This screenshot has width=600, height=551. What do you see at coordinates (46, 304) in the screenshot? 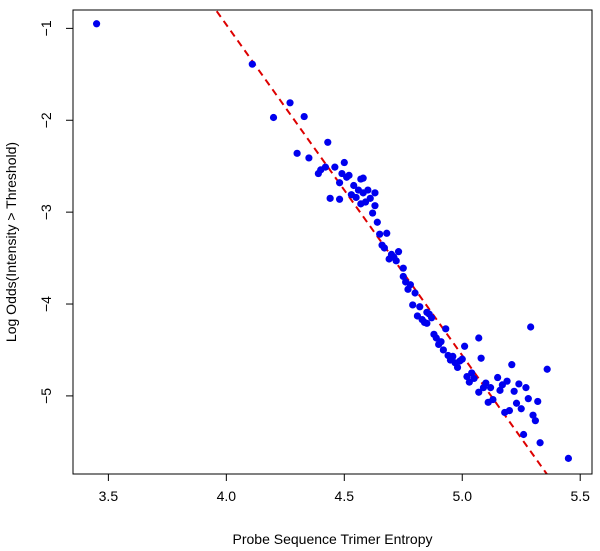
I see `y-tick-label: −4` at bounding box center [46, 304].